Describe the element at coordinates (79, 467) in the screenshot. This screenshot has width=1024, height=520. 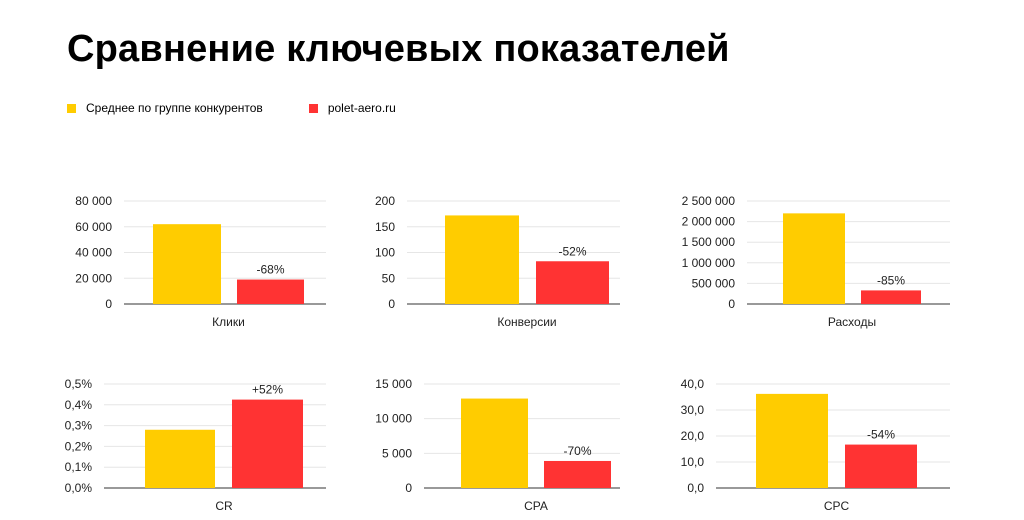
I see `y-tick-label: 0,1%` at that location.